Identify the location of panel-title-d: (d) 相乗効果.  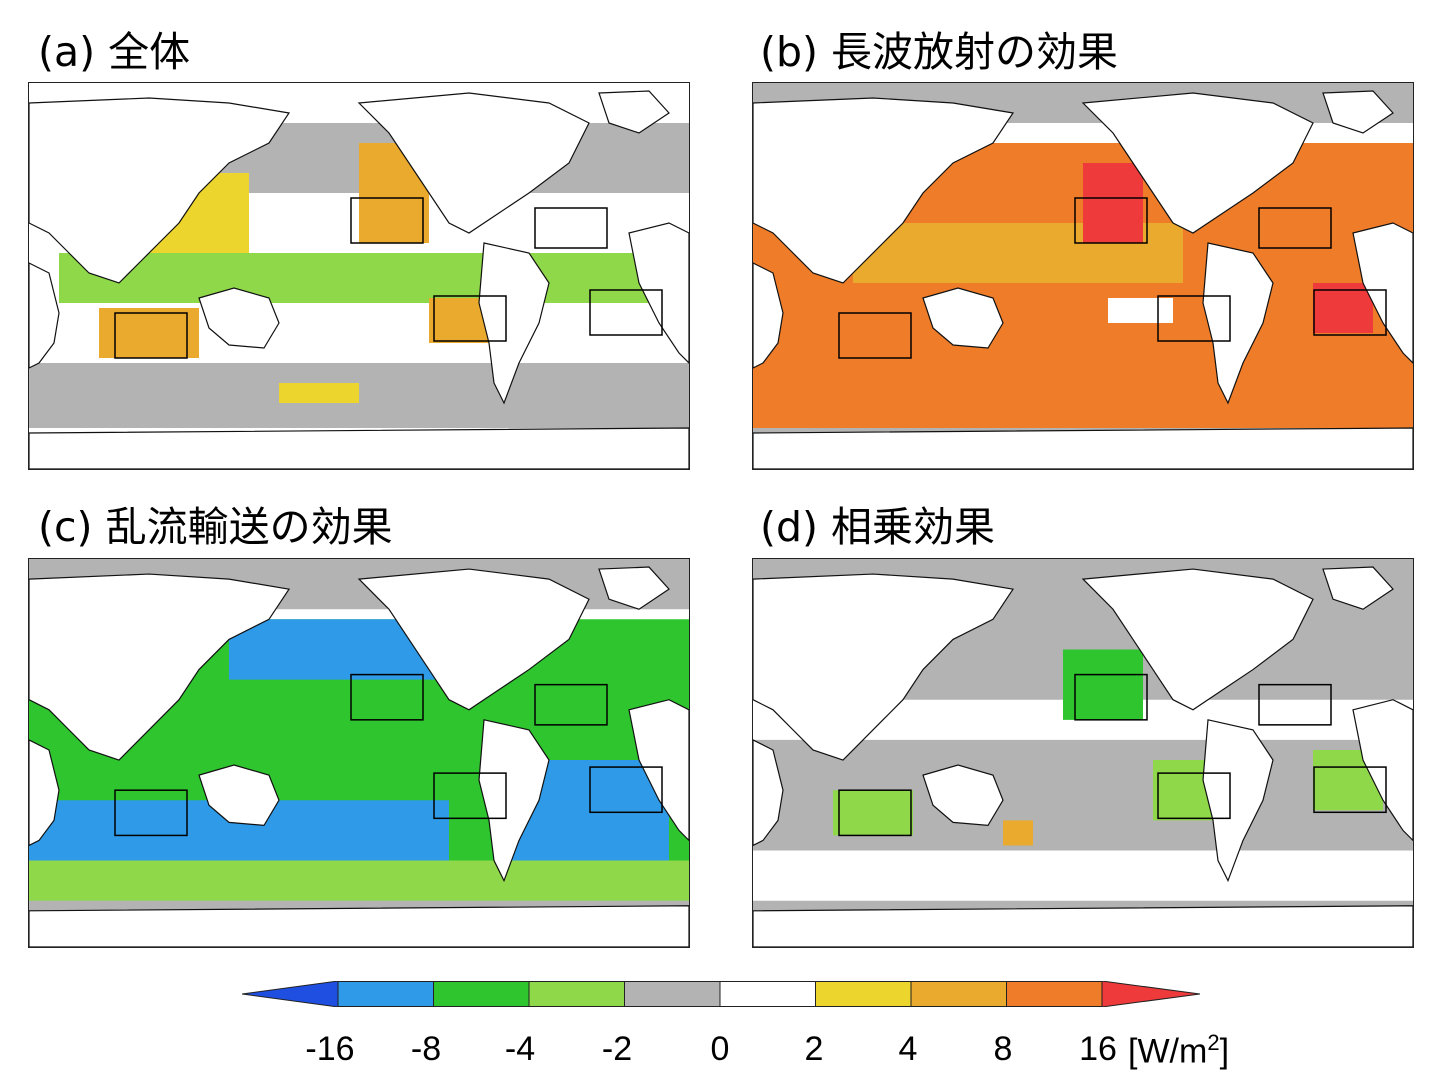
(878, 527).